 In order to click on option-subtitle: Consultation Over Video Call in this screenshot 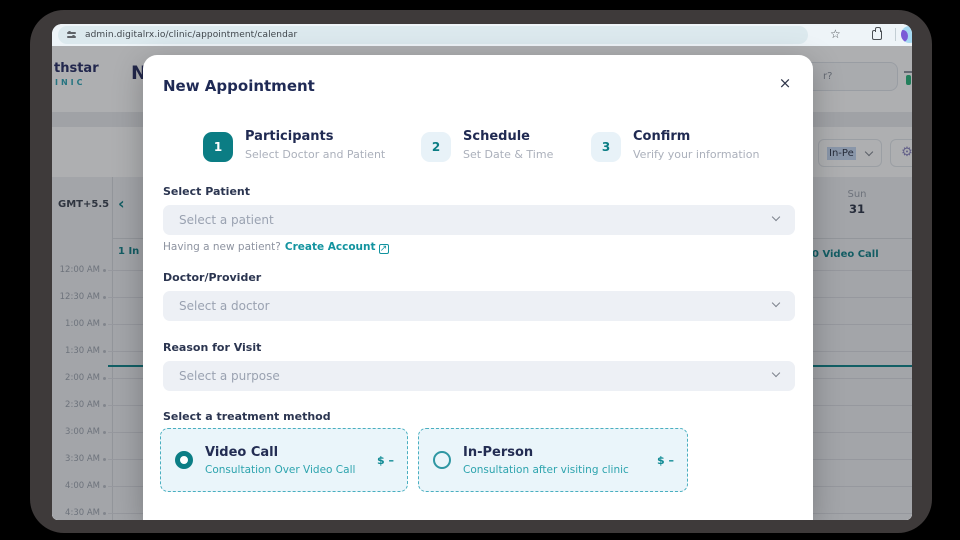, I will do `click(280, 469)`.